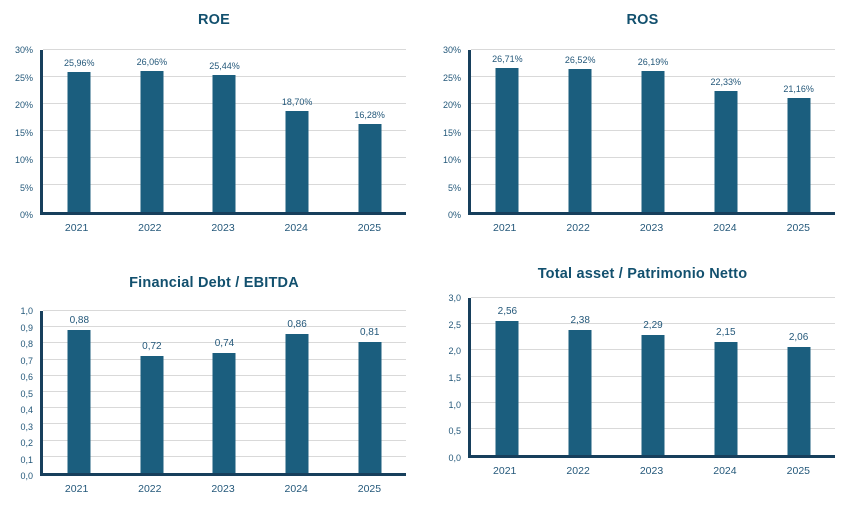  What do you see at coordinates (726, 82) in the screenshot?
I see `bar-value-label: 22,33%` at bounding box center [726, 82].